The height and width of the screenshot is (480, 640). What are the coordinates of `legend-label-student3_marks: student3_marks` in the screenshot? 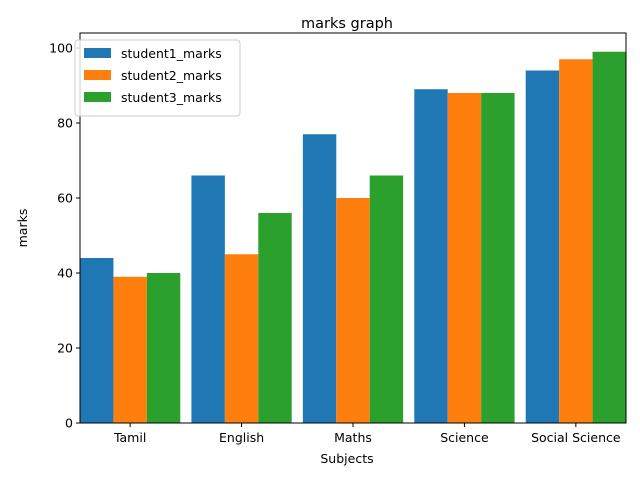 It's located at (171, 97).